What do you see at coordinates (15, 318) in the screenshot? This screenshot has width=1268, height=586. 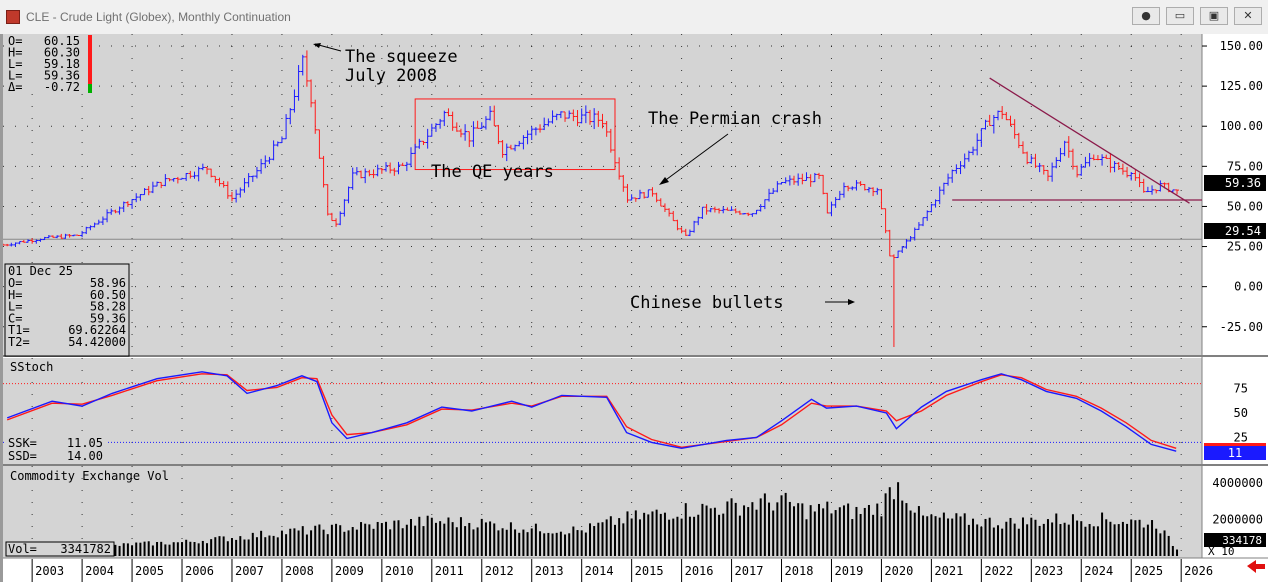 I see `data-box-label: C=` at bounding box center [15, 318].